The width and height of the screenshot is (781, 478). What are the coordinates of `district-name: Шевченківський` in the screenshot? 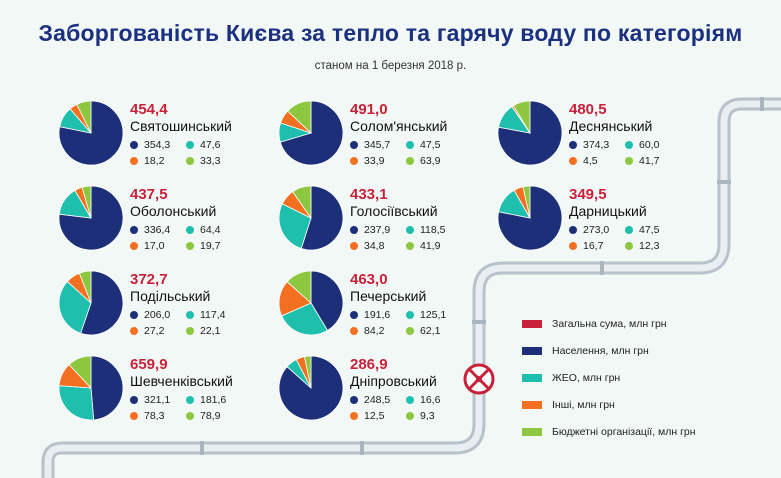 It's located at (181, 381).